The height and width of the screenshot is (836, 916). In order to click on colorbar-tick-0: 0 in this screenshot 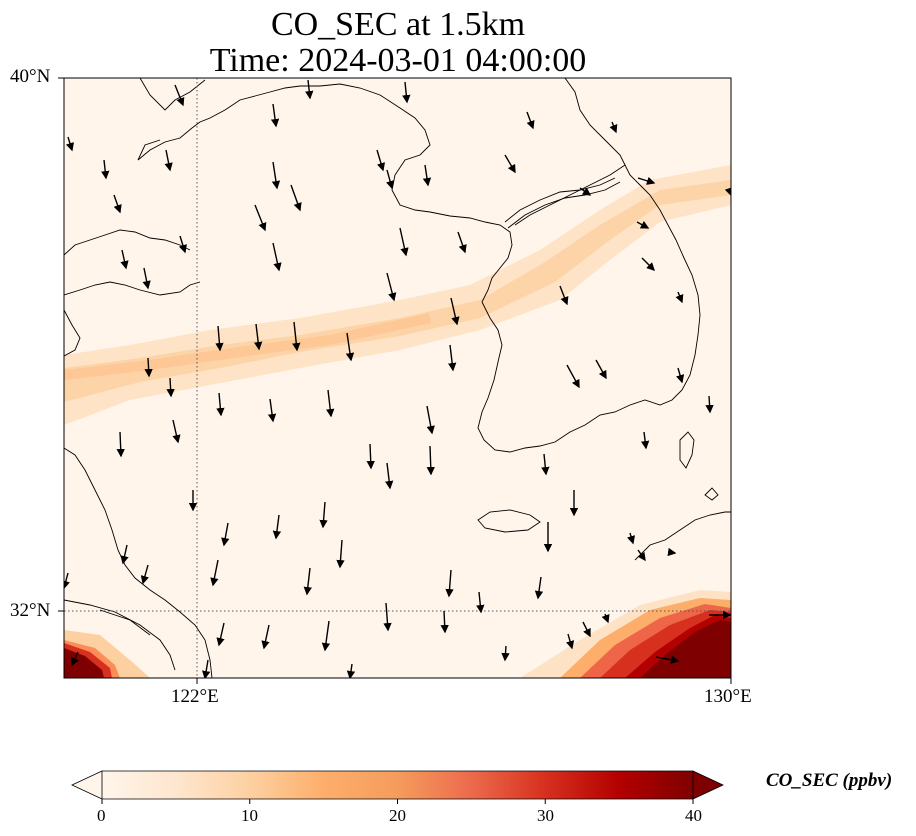, I will do `click(101, 815)`.